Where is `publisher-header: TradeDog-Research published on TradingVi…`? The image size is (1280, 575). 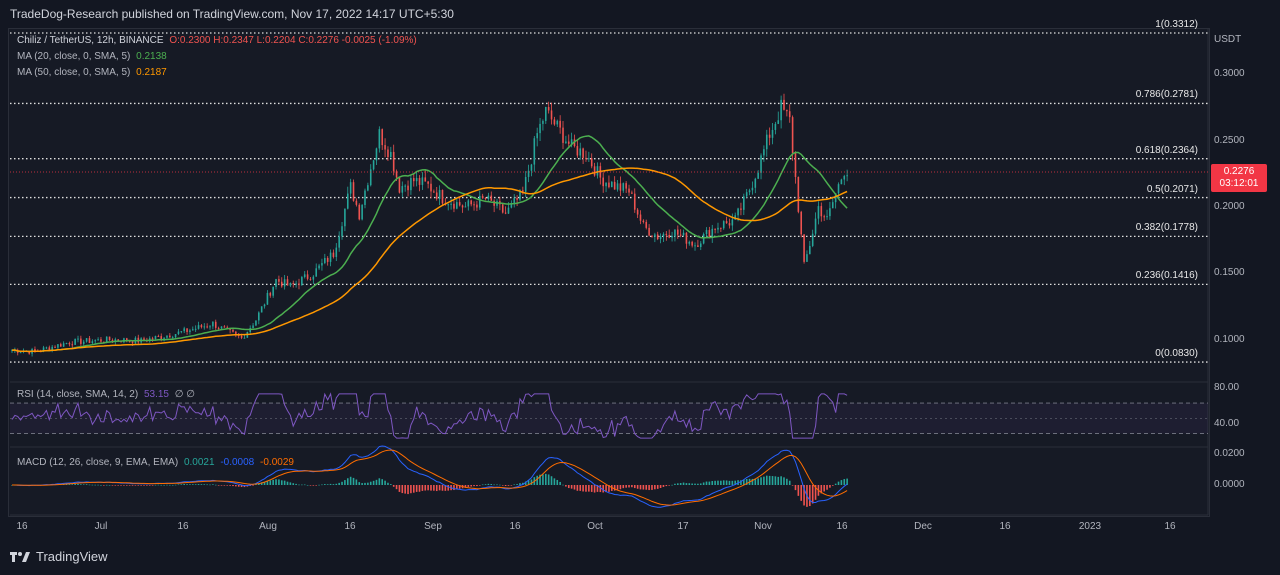 publisher-header: TradeDog-Research published on TradingVi… is located at coordinates (232, 14).